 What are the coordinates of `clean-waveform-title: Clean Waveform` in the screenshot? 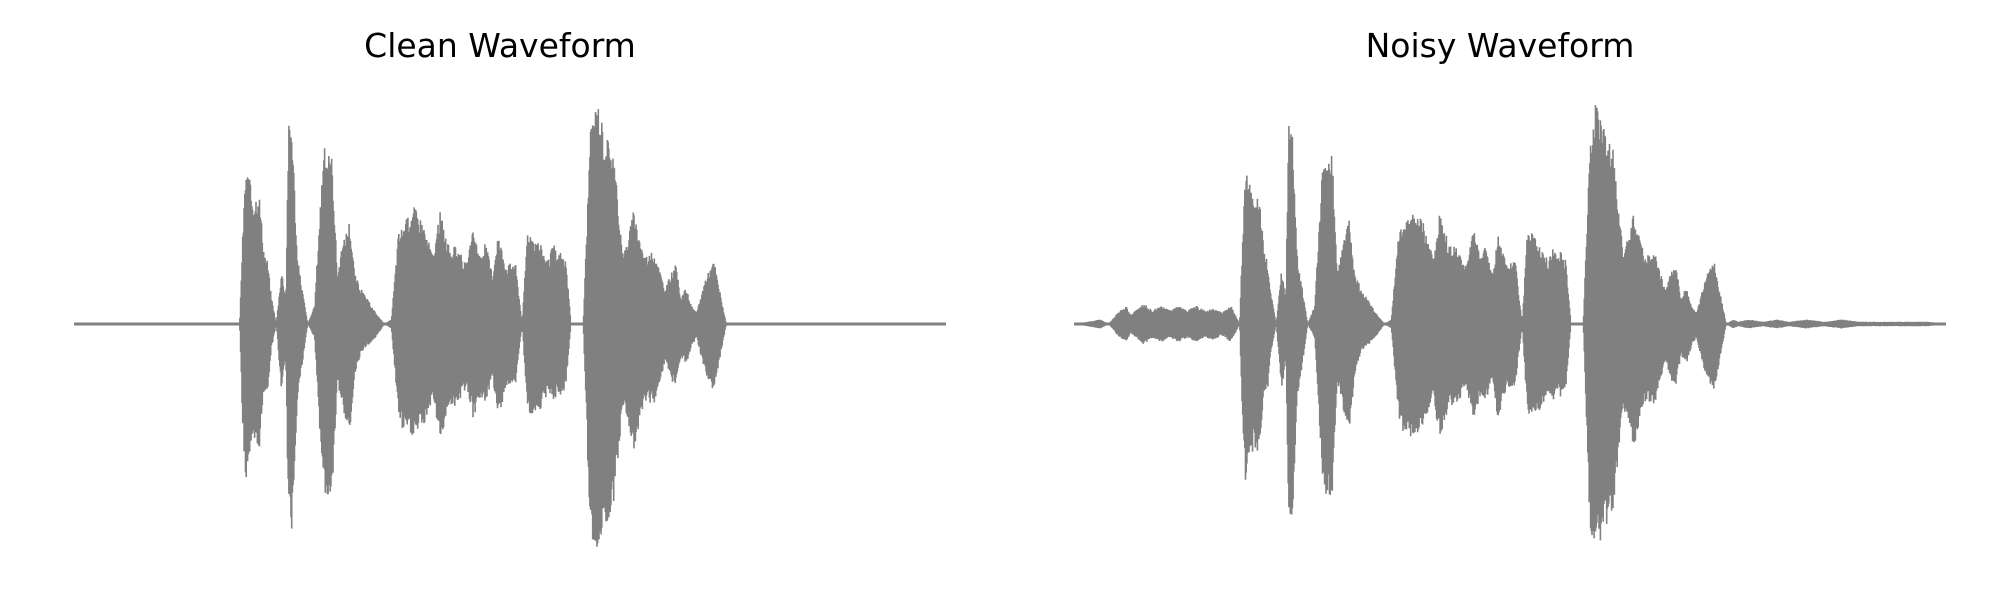 It's located at (500, 45).